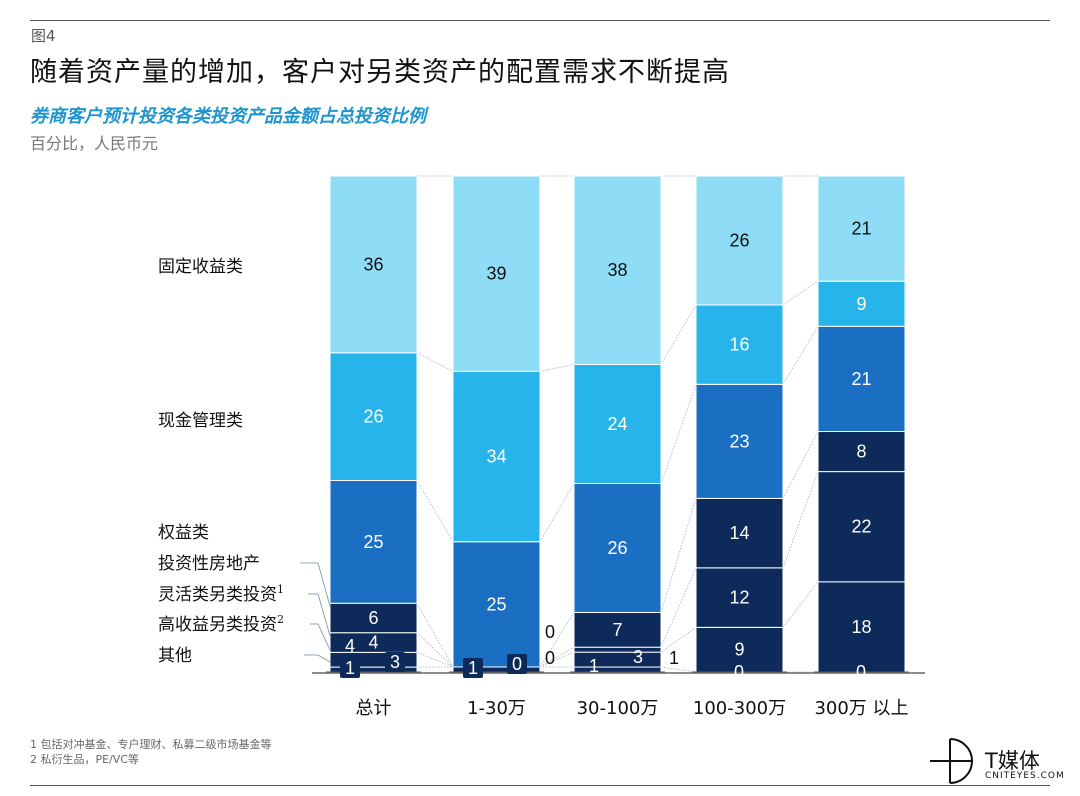  Describe the element at coordinates (1025, 776) in the screenshot. I see `logo-subtext: CNITEYES.COM` at that location.